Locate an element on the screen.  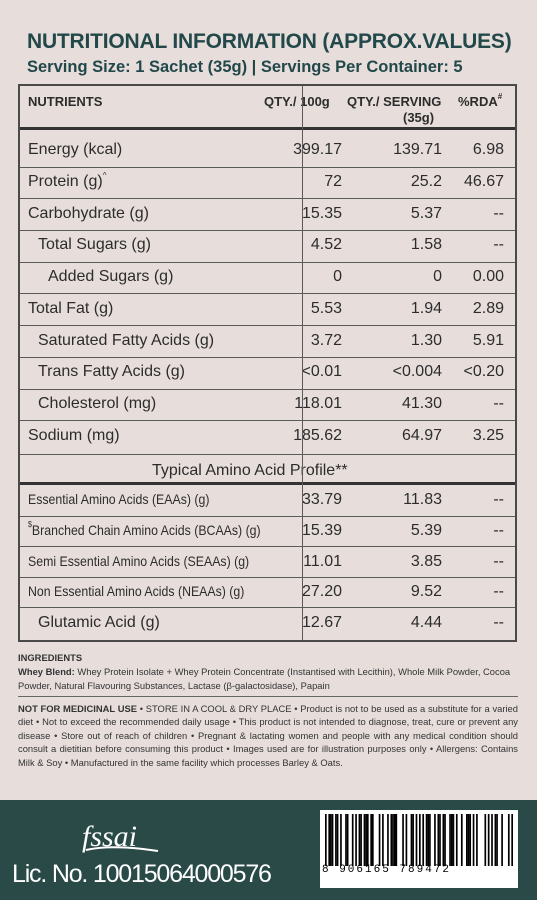
header-serving-unit: (35g) is located at coordinates (419, 117).